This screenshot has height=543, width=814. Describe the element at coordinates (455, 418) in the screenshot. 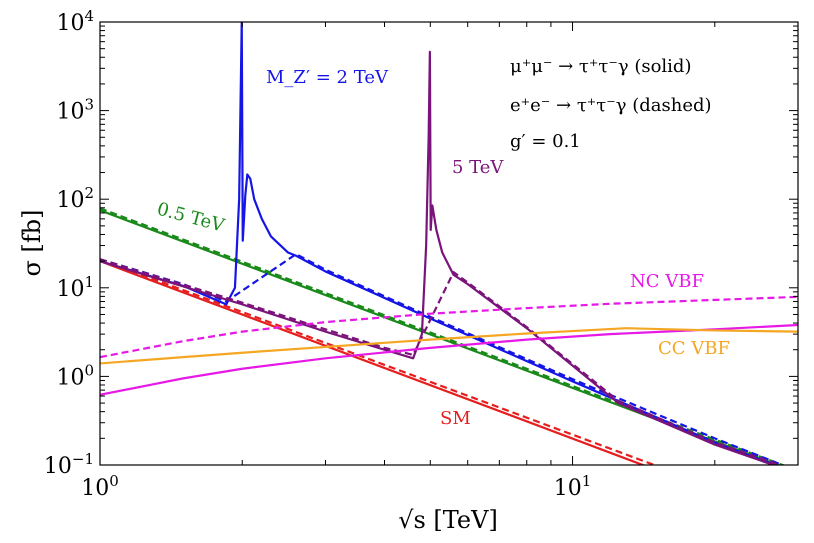

I see `label-sm: SM` at that location.